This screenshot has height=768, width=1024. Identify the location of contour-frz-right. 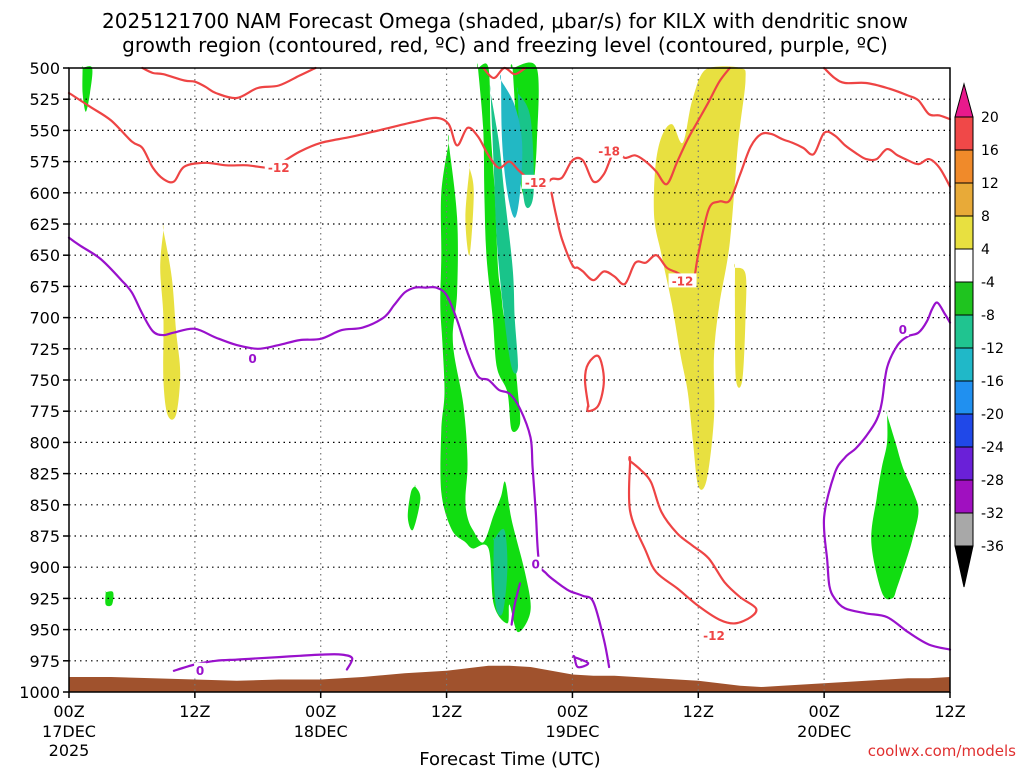
(887, 476).